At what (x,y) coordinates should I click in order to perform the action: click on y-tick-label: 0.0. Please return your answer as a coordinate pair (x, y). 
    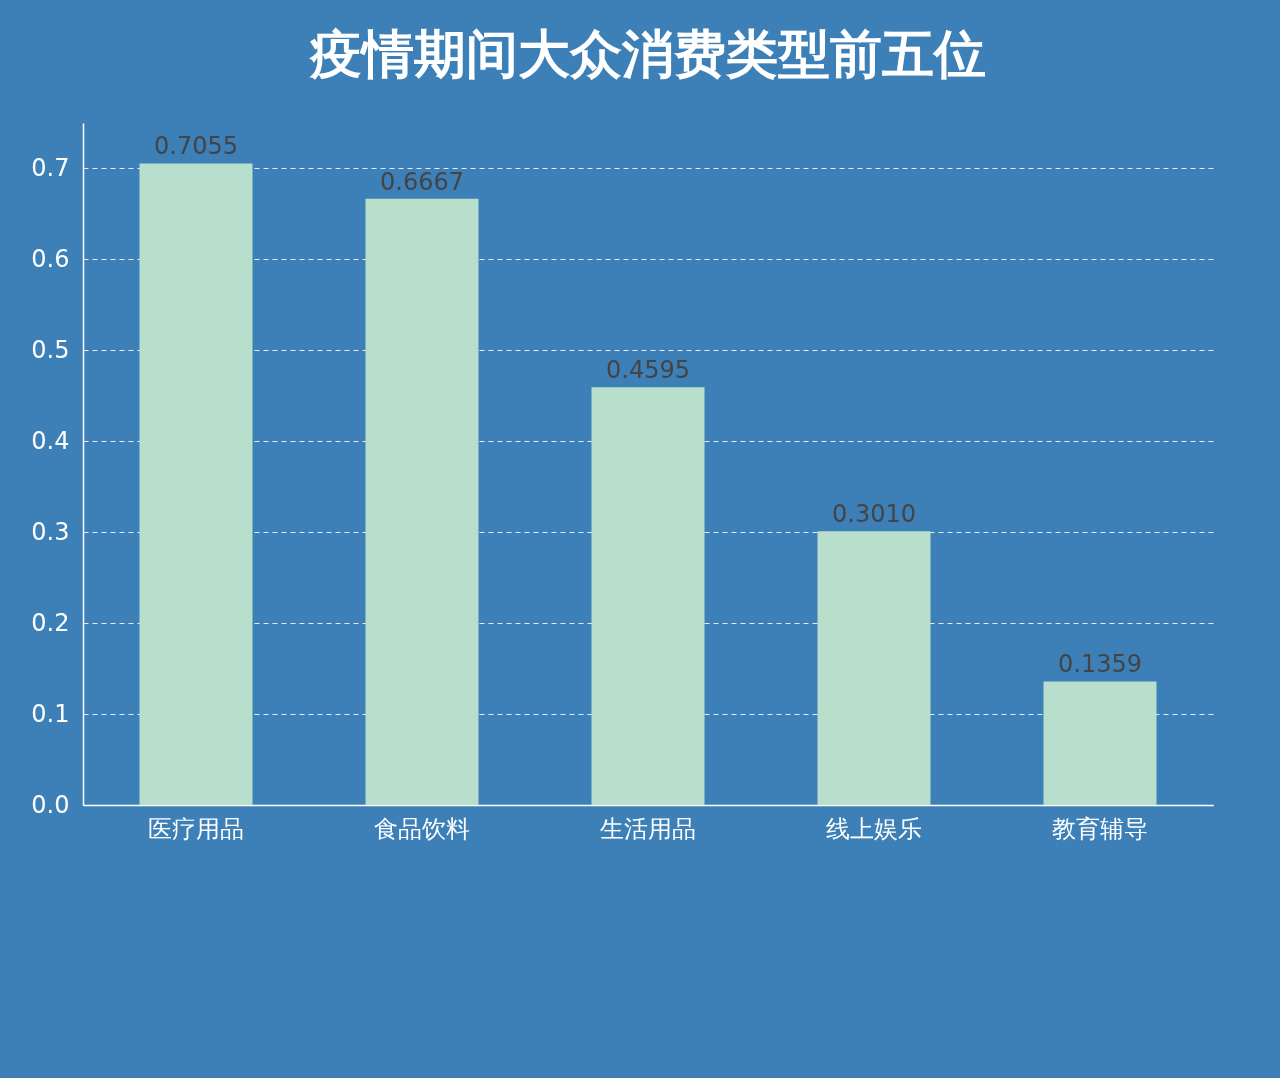
    Looking at the image, I should click on (50, 804).